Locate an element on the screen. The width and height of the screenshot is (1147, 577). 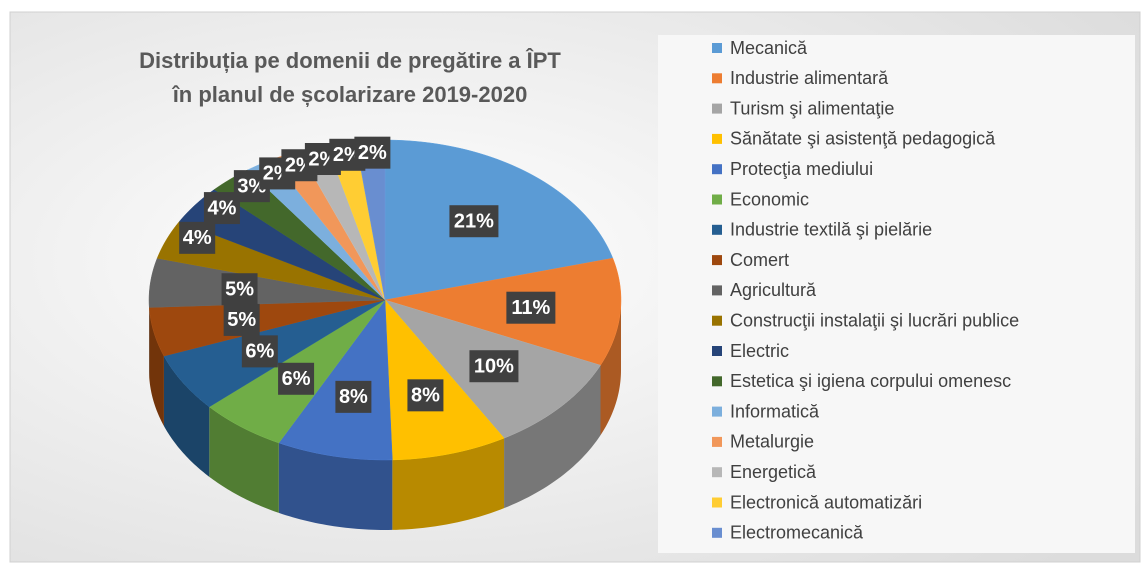
data-label: 11% is located at coordinates (530, 308).